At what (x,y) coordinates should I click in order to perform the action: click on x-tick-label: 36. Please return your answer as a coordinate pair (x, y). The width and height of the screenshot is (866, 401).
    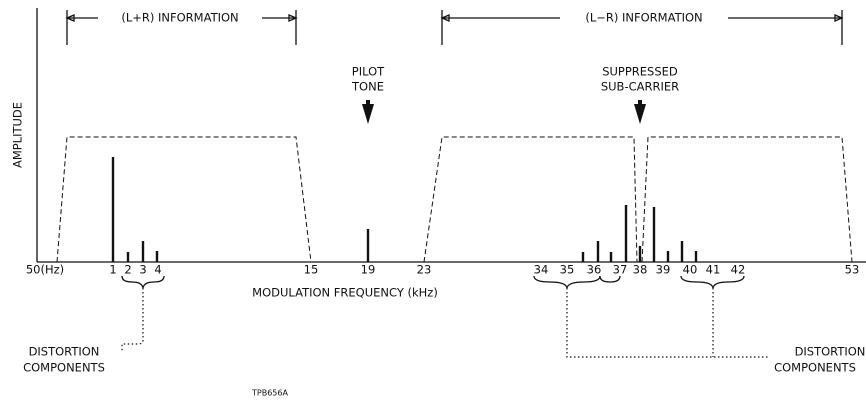
    Looking at the image, I should click on (594, 270).